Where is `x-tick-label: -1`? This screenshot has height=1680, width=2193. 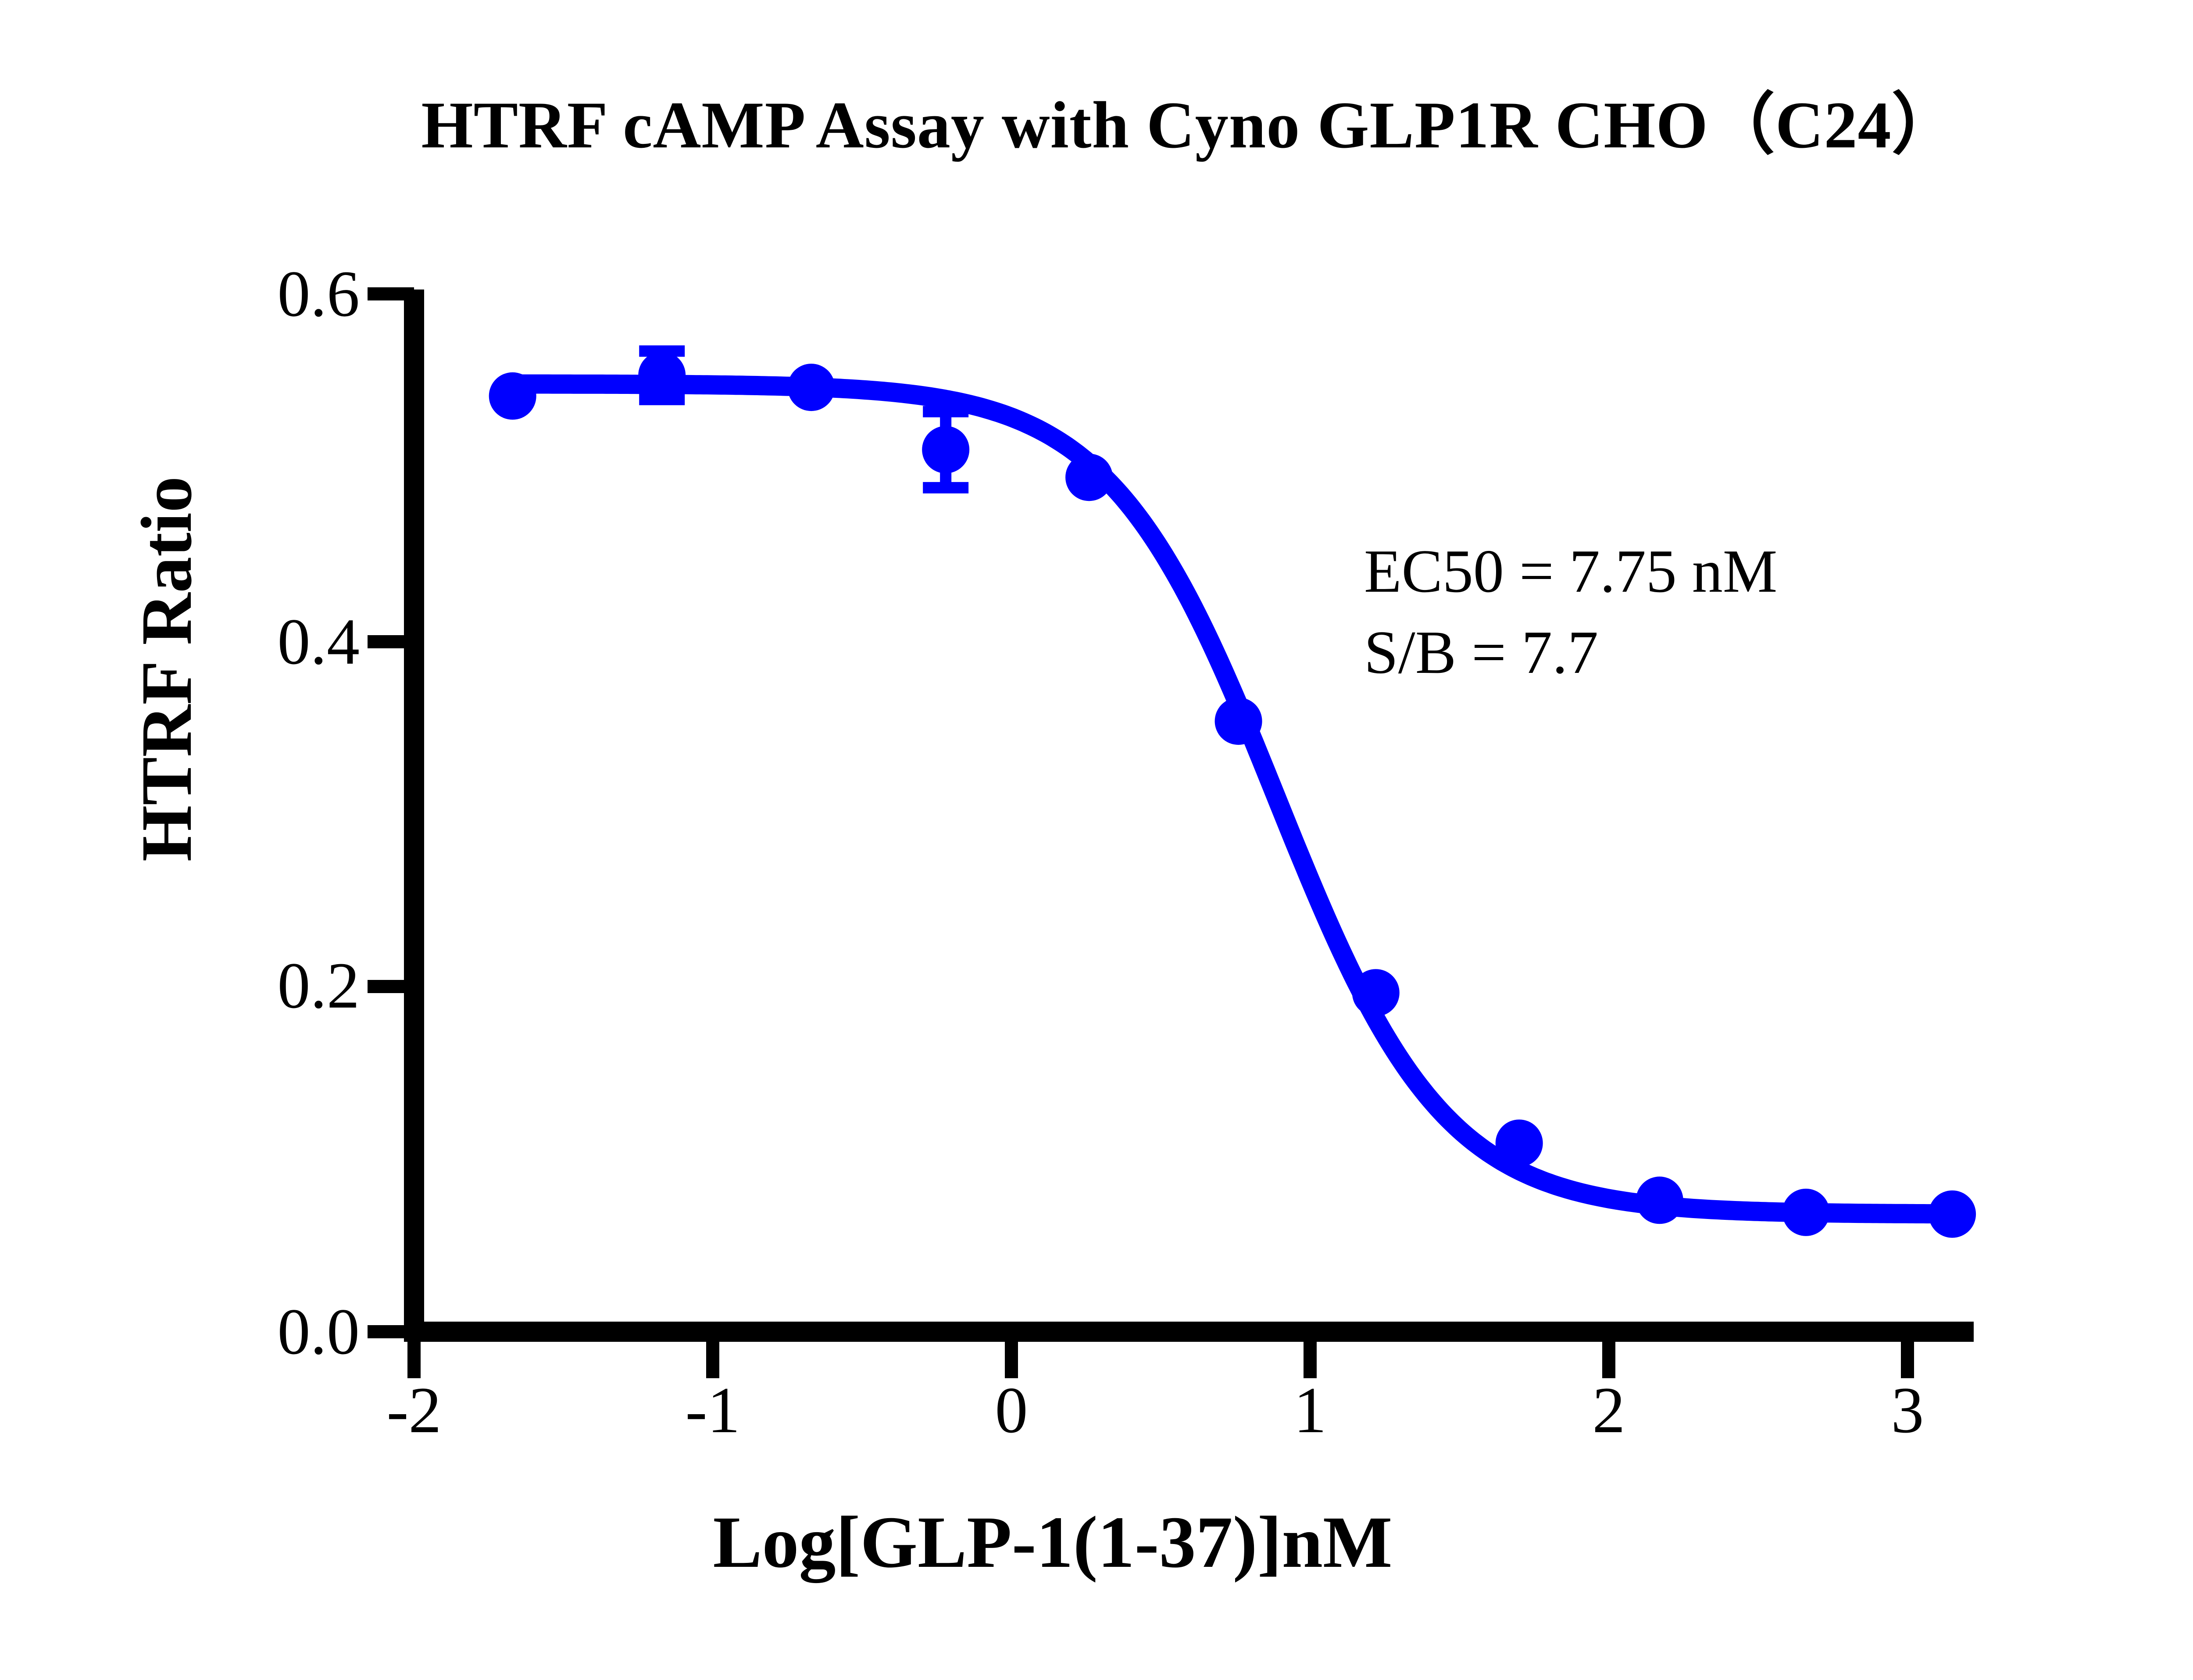
x-tick-label: -1 is located at coordinates (712, 1410).